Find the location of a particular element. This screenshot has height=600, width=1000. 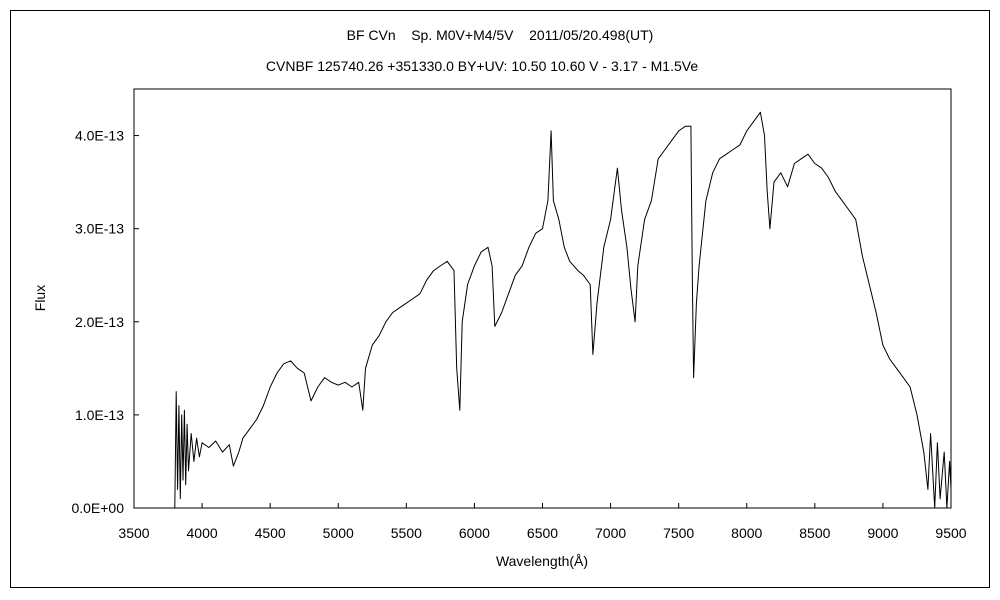

x-tick-label: 5000 is located at coordinates (338, 533).